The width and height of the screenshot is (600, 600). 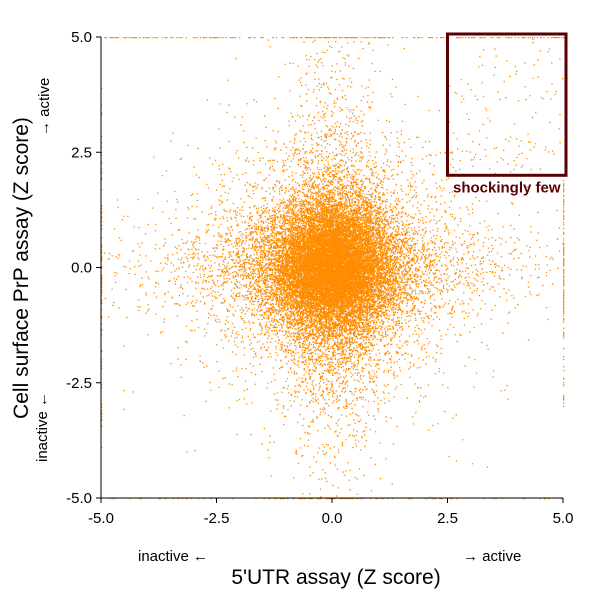 I want to click on x-tick-label: -2.5, so click(x=217, y=518).